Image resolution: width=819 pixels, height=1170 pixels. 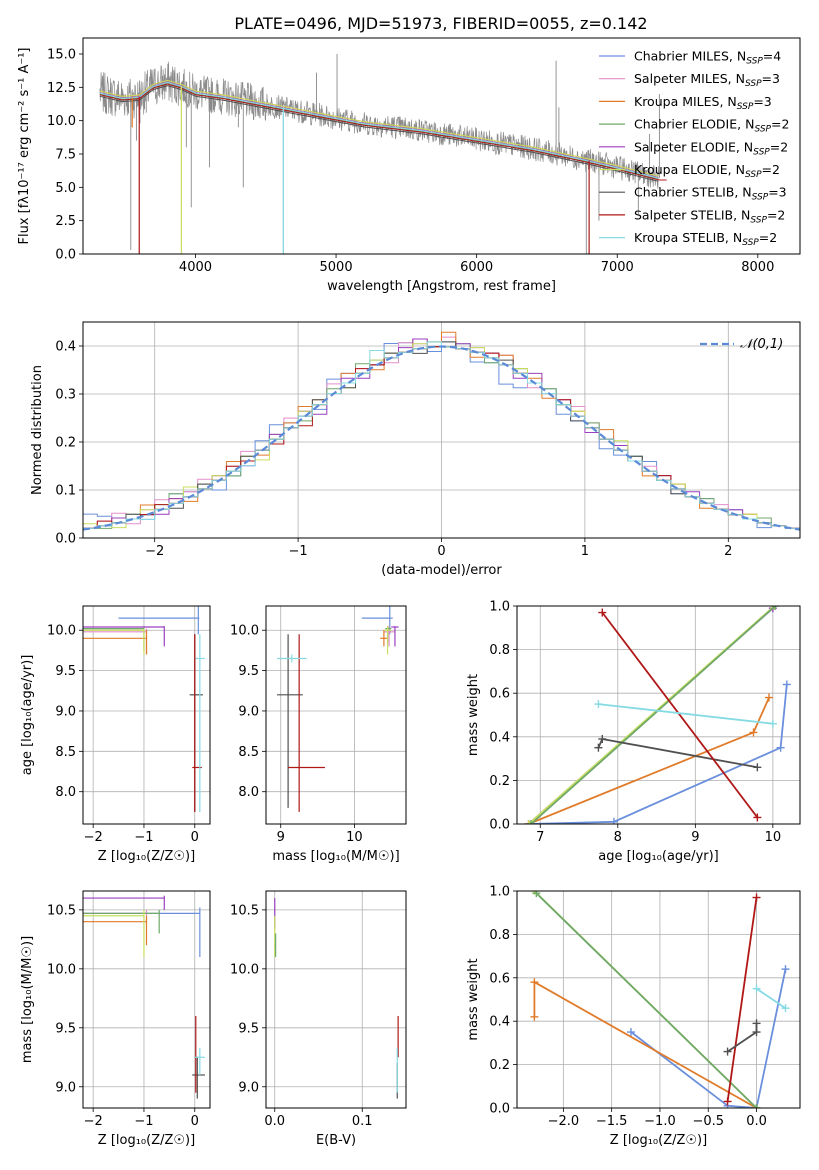 What do you see at coordinates (785, 1008) in the screenshot?
I see `weight-marker-kroupa_stelib` at bounding box center [785, 1008].